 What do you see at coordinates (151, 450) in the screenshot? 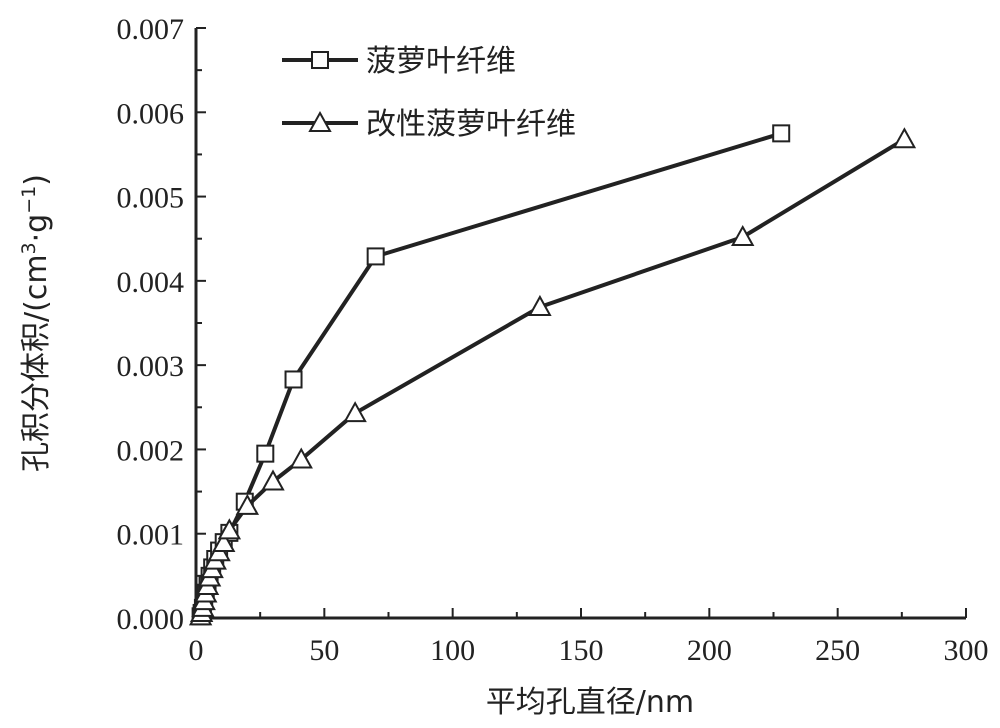
I see `y-tick-label: 0.002` at bounding box center [151, 450].